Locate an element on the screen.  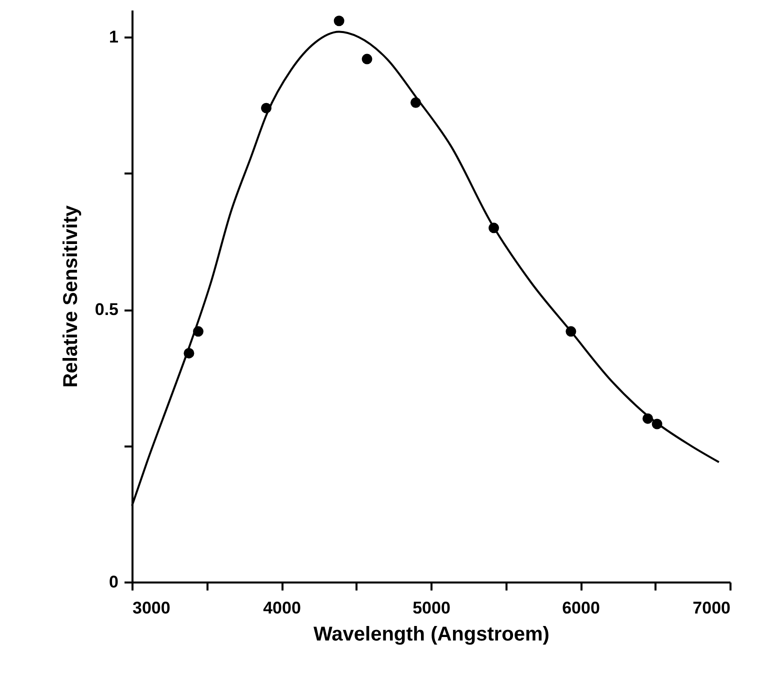
y-tick-label: 0 is located at coordinates (113, 582).